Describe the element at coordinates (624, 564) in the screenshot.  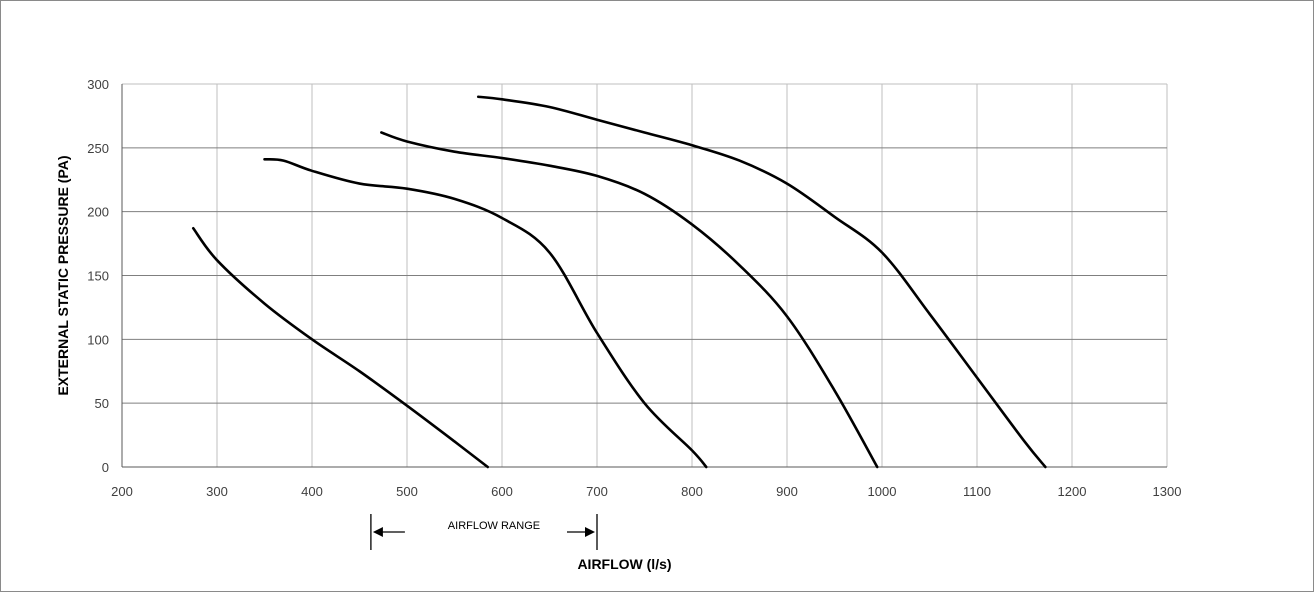
I see `x-axis-title: AIRFLOW (l/s)` at that location.